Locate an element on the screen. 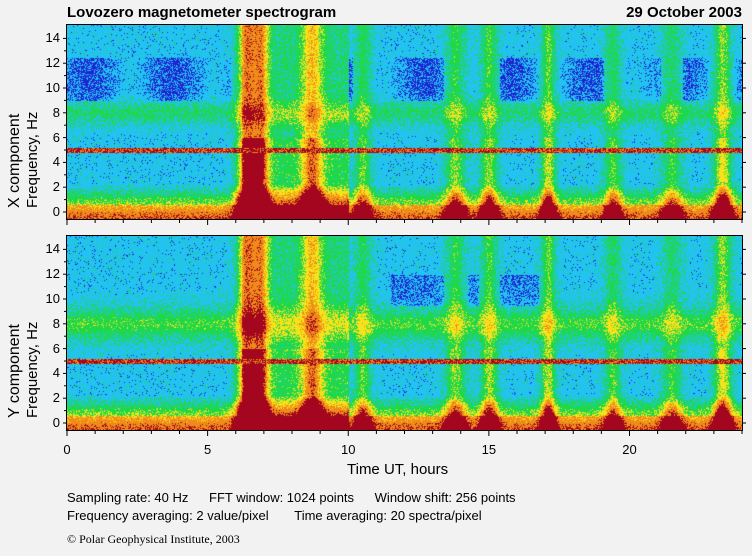  chart-date: 29 October 2003 is located at coordinates (684, 12).